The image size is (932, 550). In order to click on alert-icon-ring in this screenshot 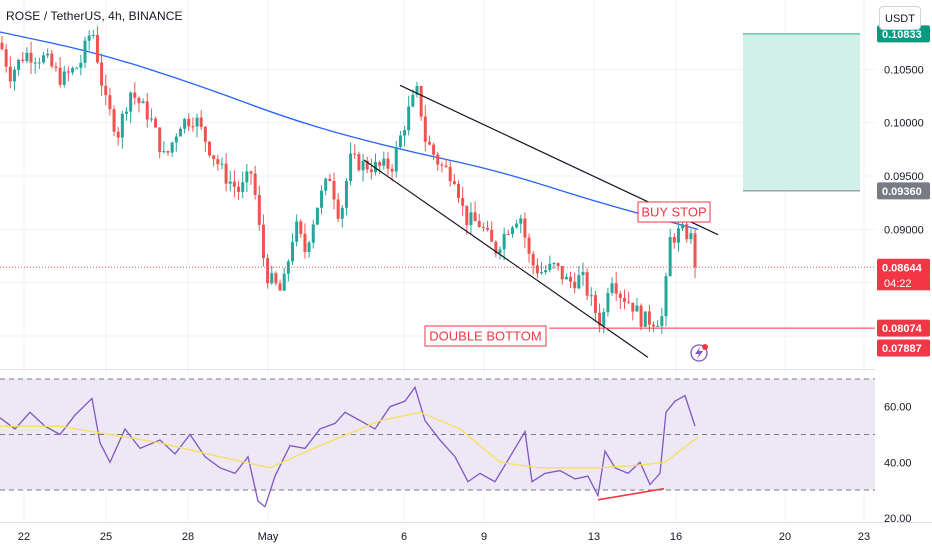, I will do `click(699, 353)`.